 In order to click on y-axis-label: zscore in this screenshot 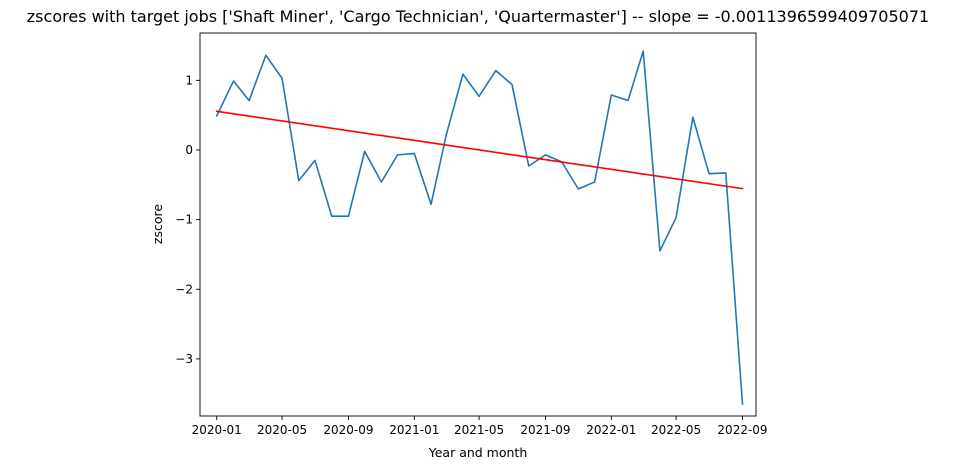, I will do `click(157, 224)`.